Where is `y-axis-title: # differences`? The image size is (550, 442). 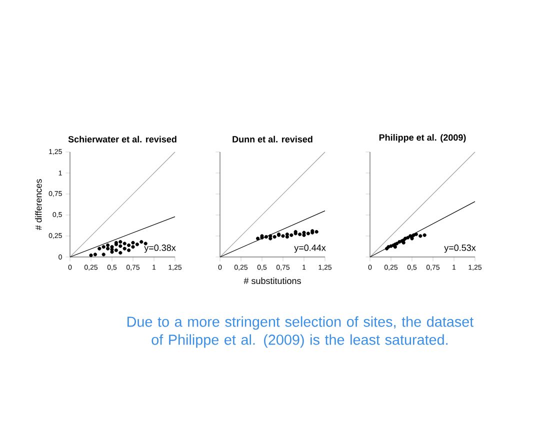 y-axis-title: # differences is located at coordinates (38, 204).